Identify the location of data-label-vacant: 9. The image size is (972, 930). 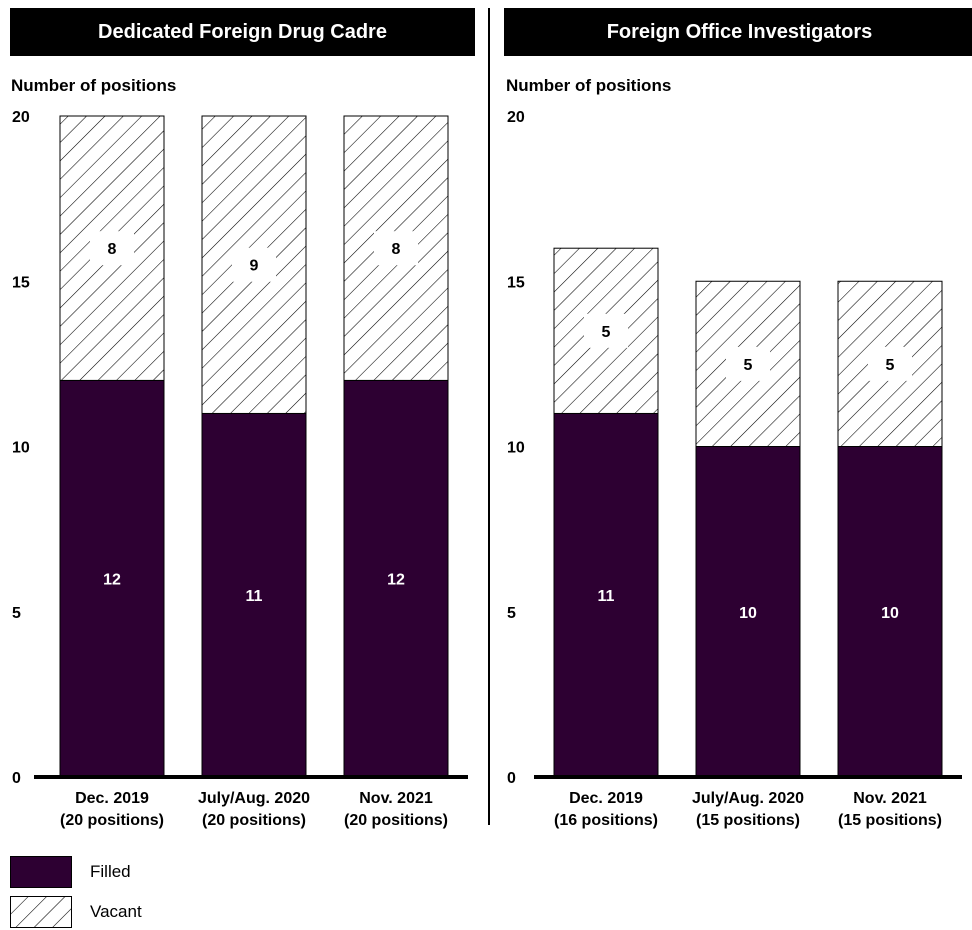
(254, 266).